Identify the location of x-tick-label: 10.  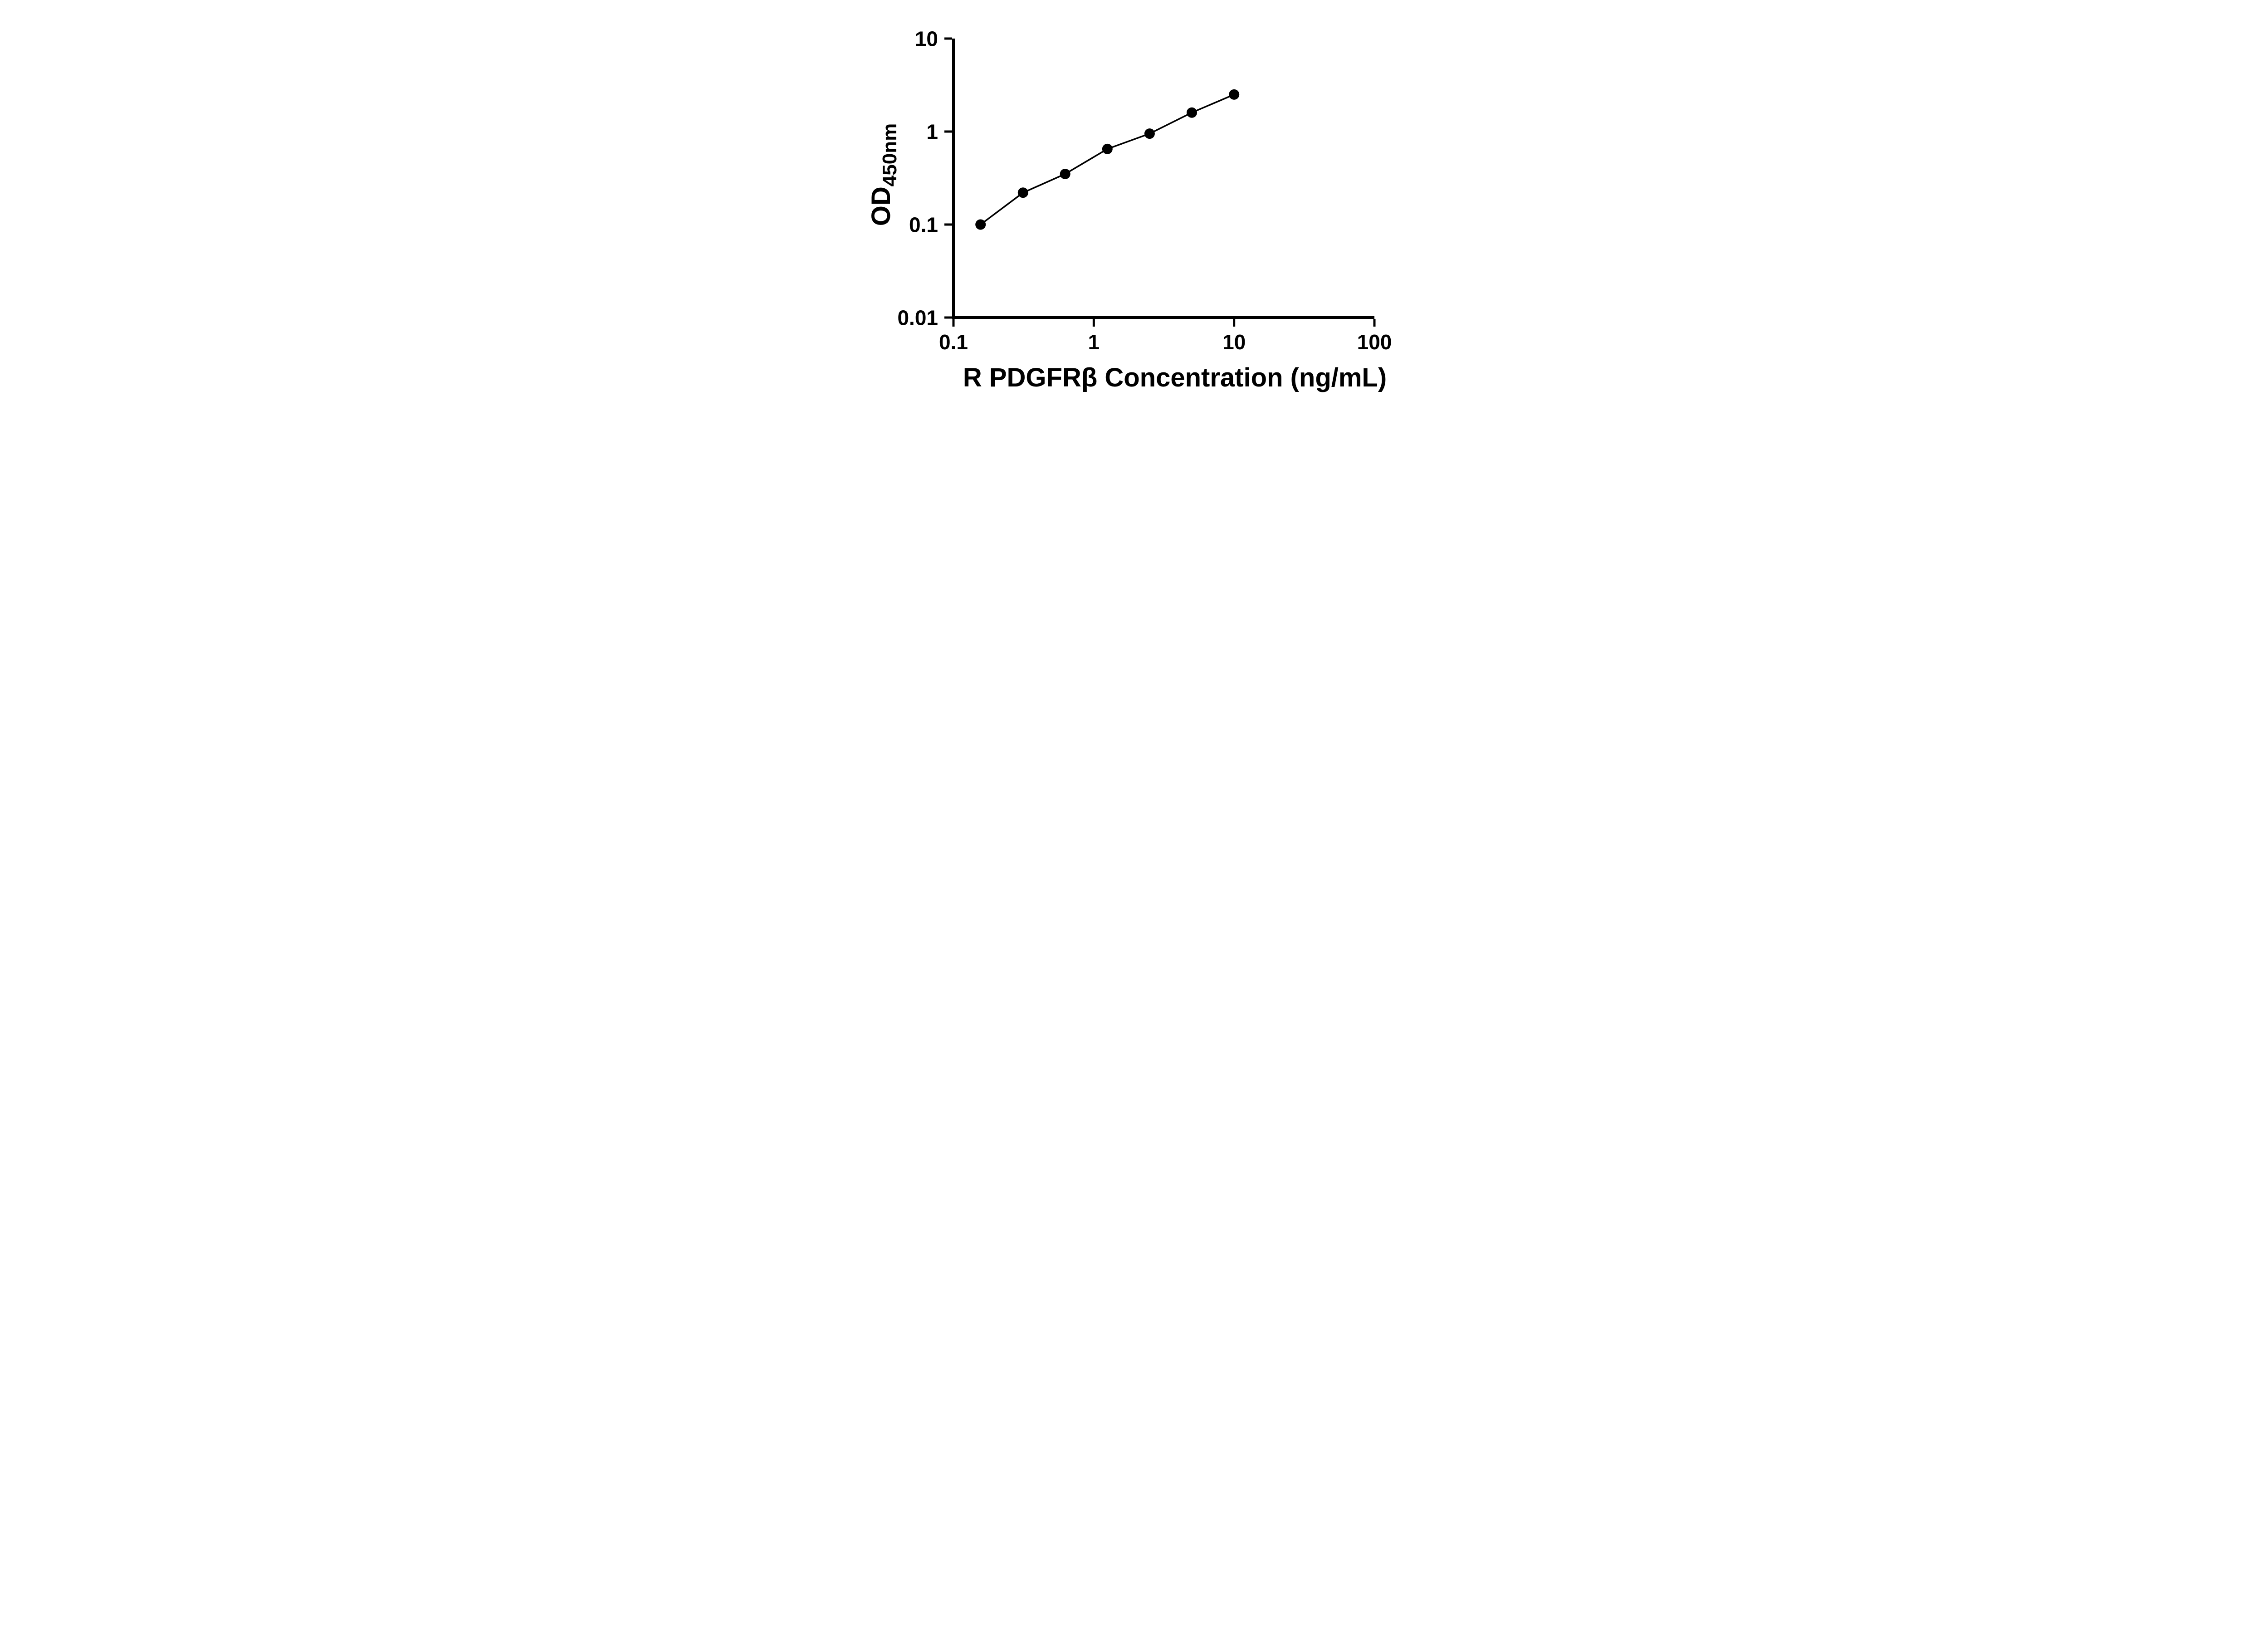
(1234, 342).